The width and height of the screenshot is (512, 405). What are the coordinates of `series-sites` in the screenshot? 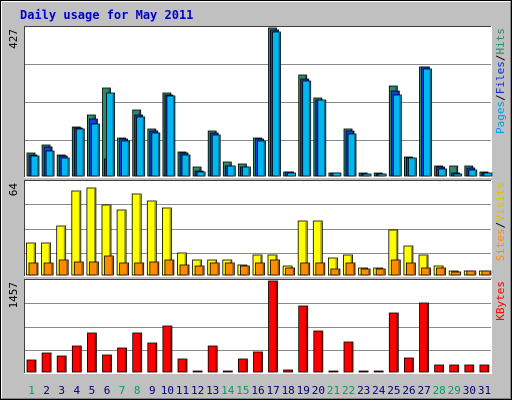 It's located at (260, 265).